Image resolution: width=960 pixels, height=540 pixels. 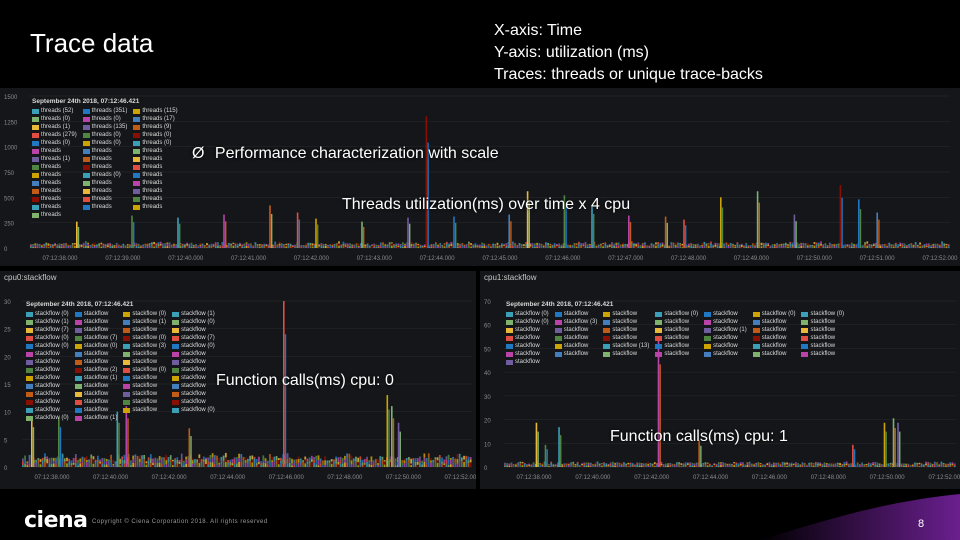 What do you see at coordinates (155, 127) in the screenshot?
I see `legend-entry: threads (9)` at bounding box center [155, 127].